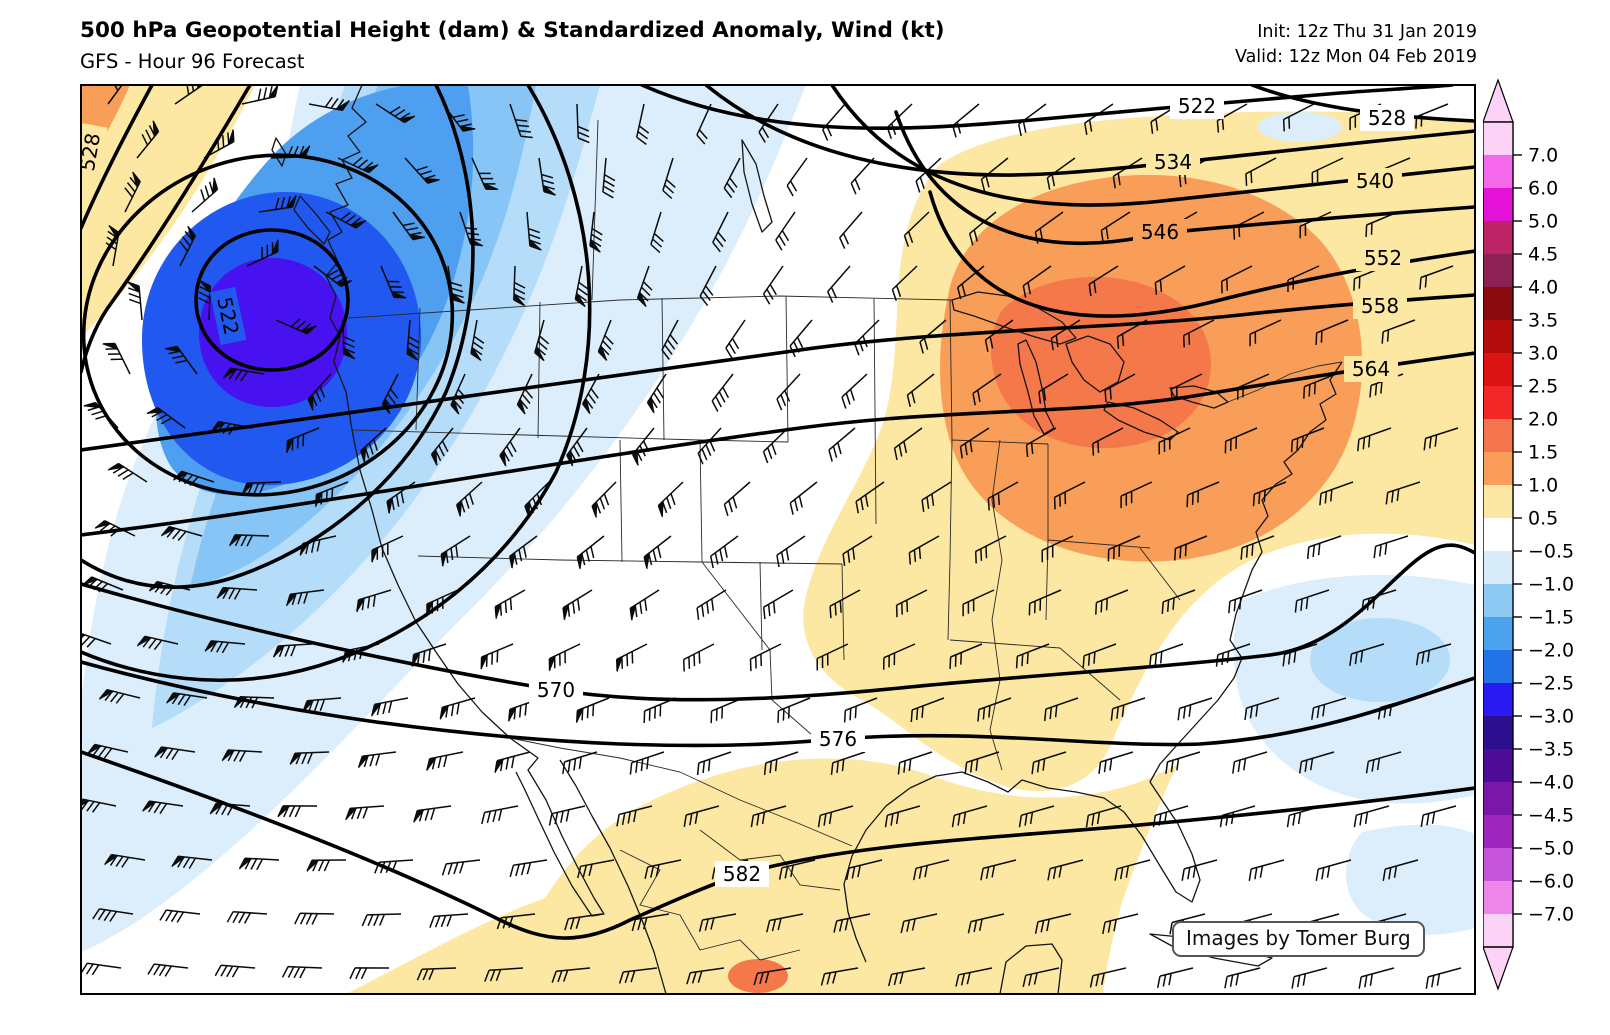 The height and width of the screenshot is (1035, 1610). What do you see at coordinates (1410, 879) in the screenshot?
I see `anomaly-fill-neg-se-lower` at bounding box center [1410, 879].